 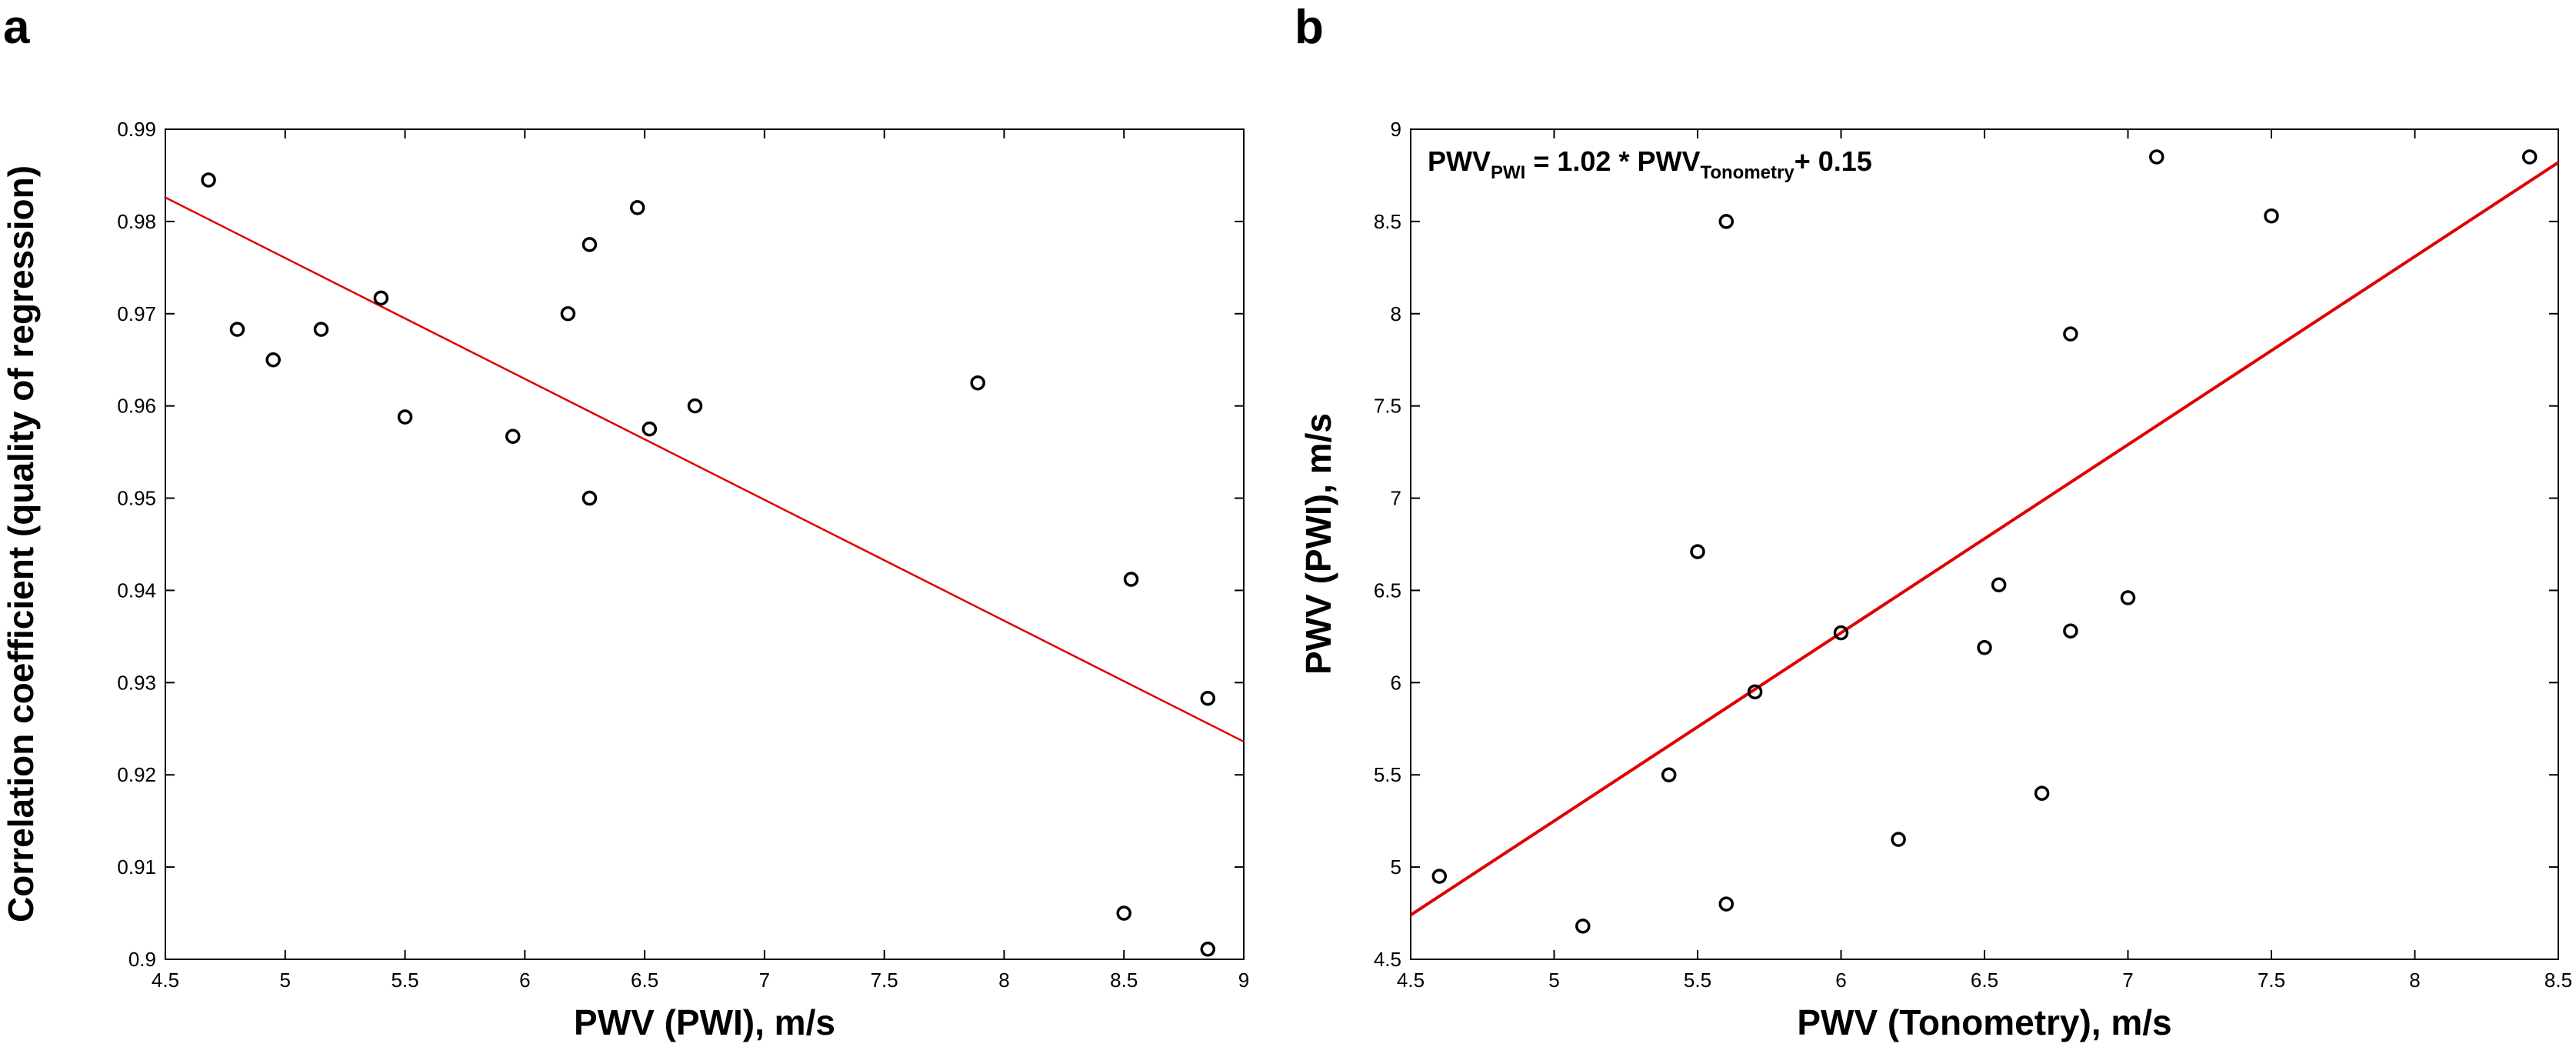 What do you see at coordinates (1984, 1022) in the screenshot?
I see `panel-b-x-axis-title: PWV (Tonometry), m/s` at bounding box center [1984, 1022].